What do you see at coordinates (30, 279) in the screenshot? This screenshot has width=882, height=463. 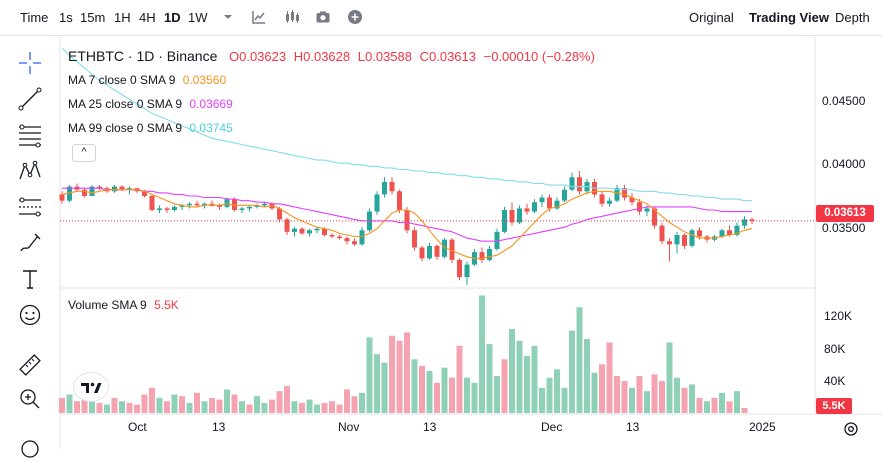 I see `text-icon` at bounding box center [30, 279].